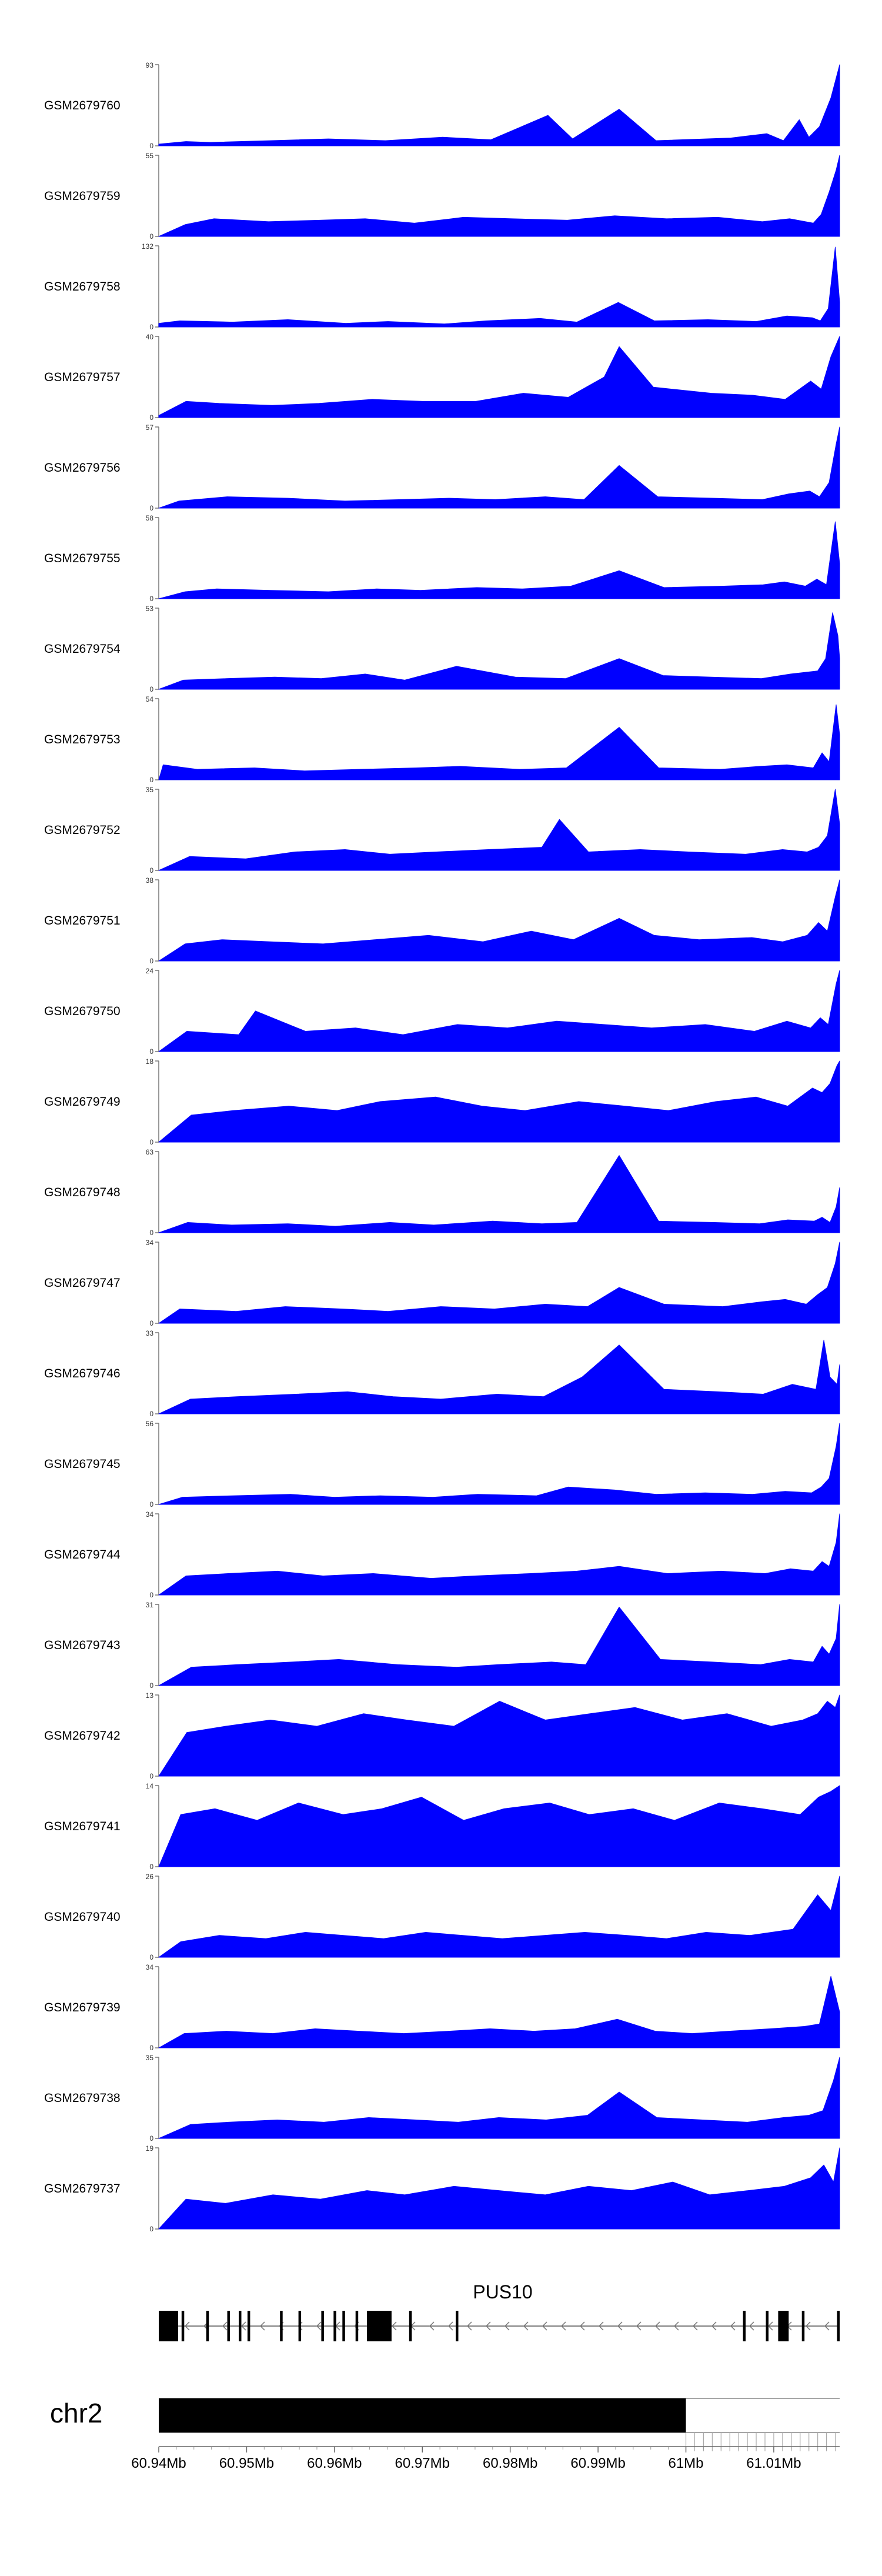  Describe the element at coordinates (442, 920) in the screenshot. I see `coverage-track: GSM2679751 38 0` at that location.